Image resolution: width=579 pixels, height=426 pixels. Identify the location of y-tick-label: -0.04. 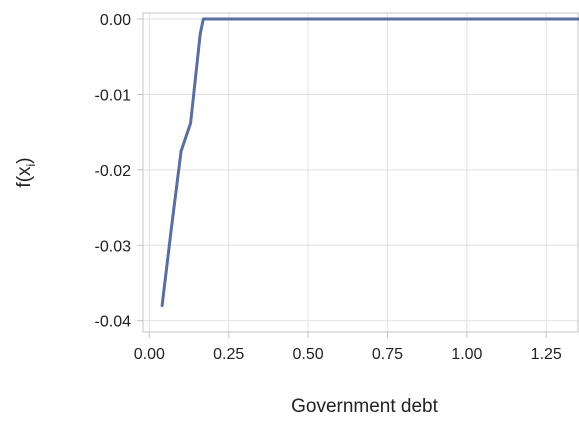
(113, 322).